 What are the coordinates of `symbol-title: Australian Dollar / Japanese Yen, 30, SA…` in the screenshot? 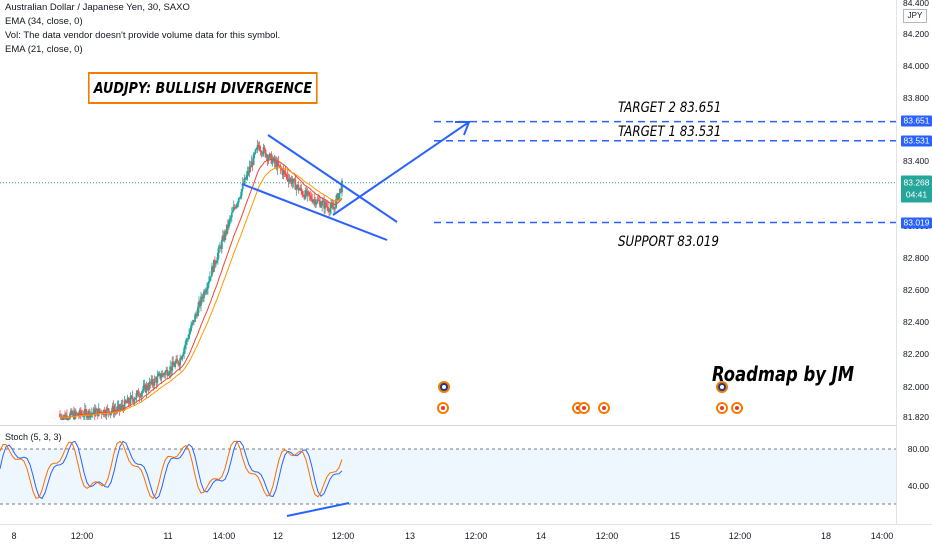 It's located at (97, 7).